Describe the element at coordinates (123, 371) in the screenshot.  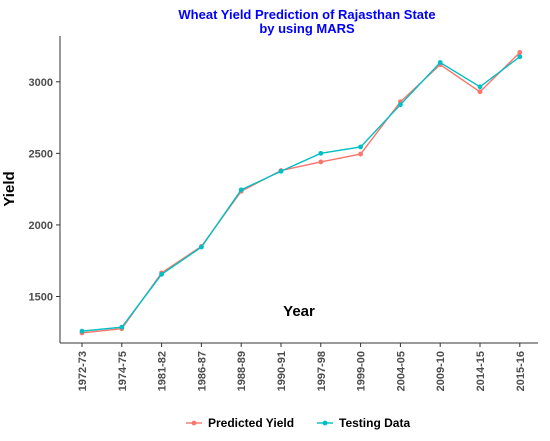
I see `x-tick-label: 1974-75` at that location.